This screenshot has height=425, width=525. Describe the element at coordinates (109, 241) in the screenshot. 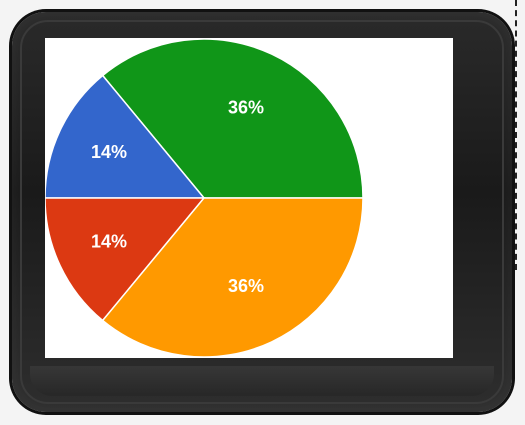

I see `pie-slice-label-3: 14%` at that location.